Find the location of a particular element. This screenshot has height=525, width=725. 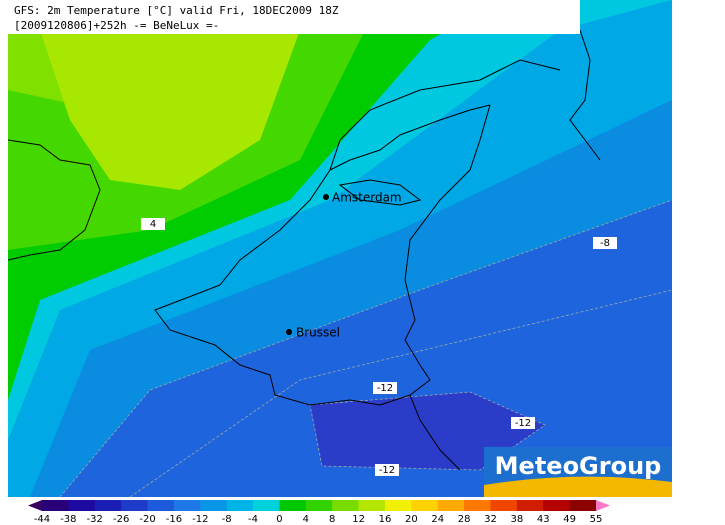

colorbar-tick-label: -16 is located at coordinates (174, 519).